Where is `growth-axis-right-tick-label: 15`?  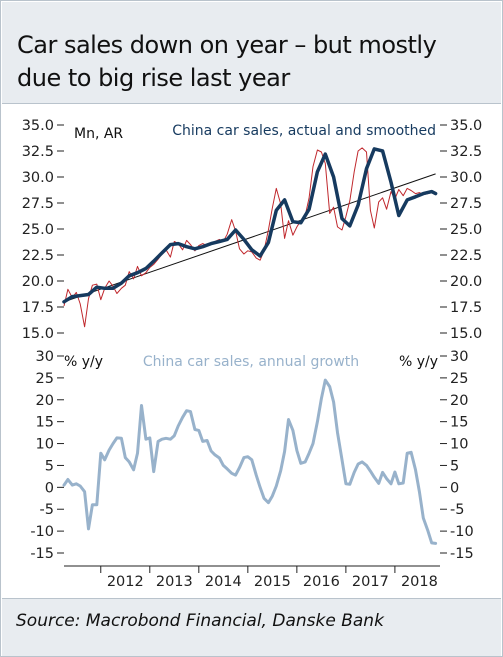
growth-axis-right-tick-label: 15 is located at coordinates (459, 423).